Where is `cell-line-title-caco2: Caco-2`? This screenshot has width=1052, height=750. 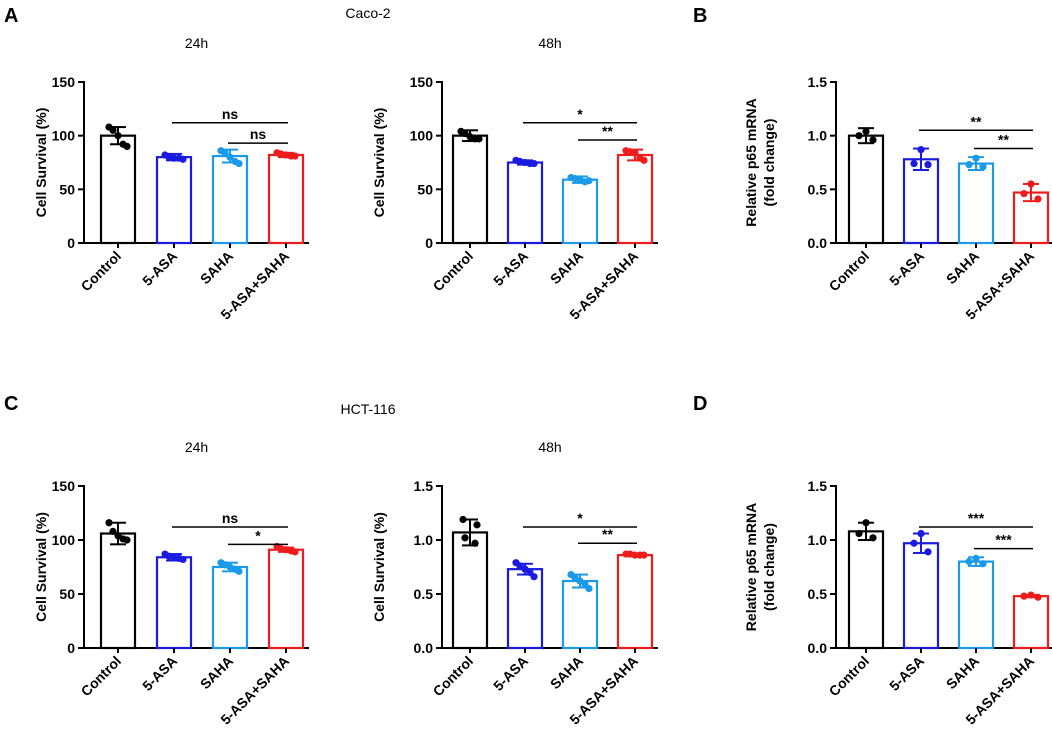
cell-line-title-caco2: Caco-2 is located at coordinates (367, 13).